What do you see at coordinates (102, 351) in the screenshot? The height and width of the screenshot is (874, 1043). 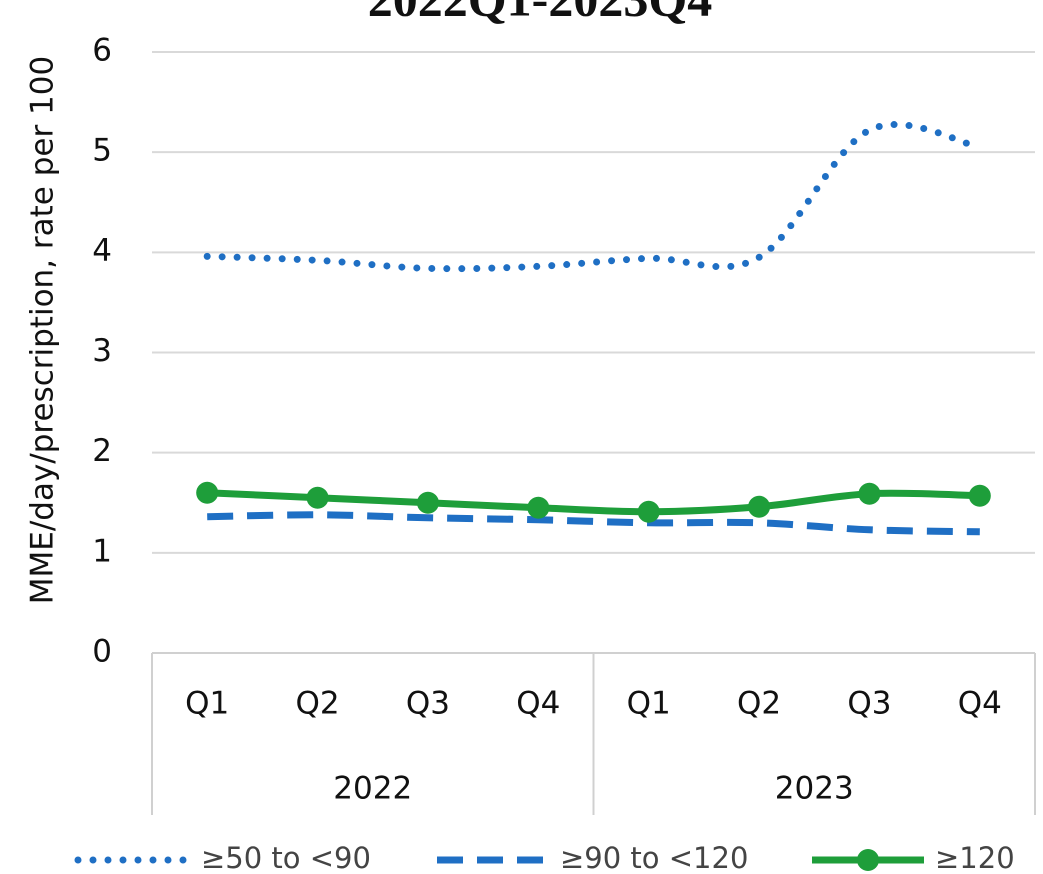 I see `y-tick-label: 3` at bounding box center [102, 351].